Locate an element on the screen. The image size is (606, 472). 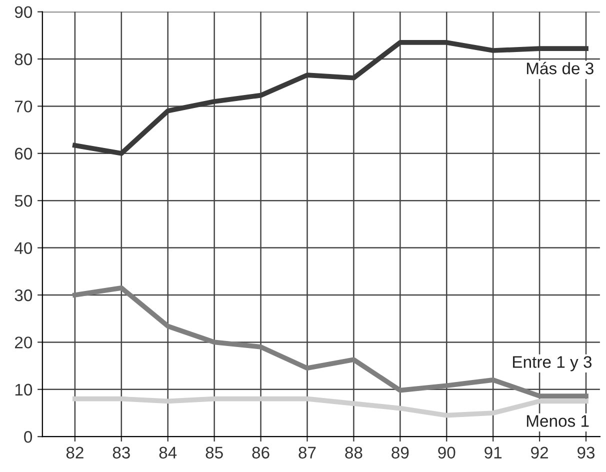
x-tick-label: 92 is located at coordinates (539, 452).